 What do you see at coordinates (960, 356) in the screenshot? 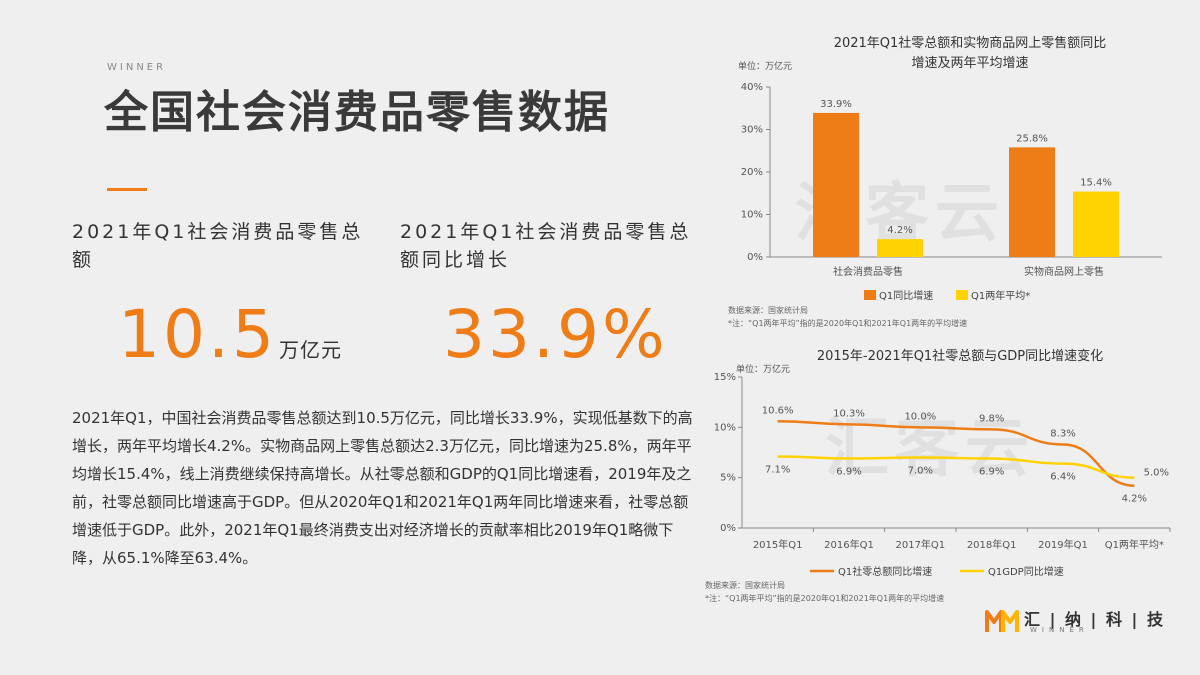
I see `chart2-title: 2015年-2021年Q1社零总额与GDP同比增速变化` at bounding box center [960, 356].